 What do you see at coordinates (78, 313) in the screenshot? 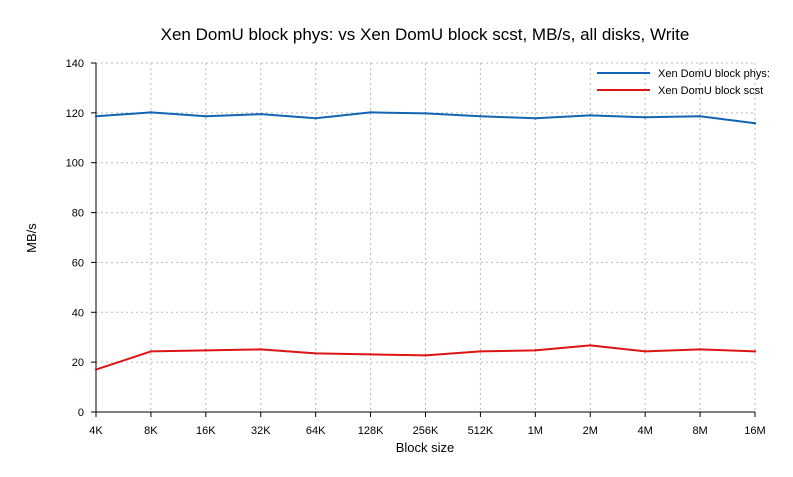
I see `y-tick-label: 40` at bounding box center [78, 313].